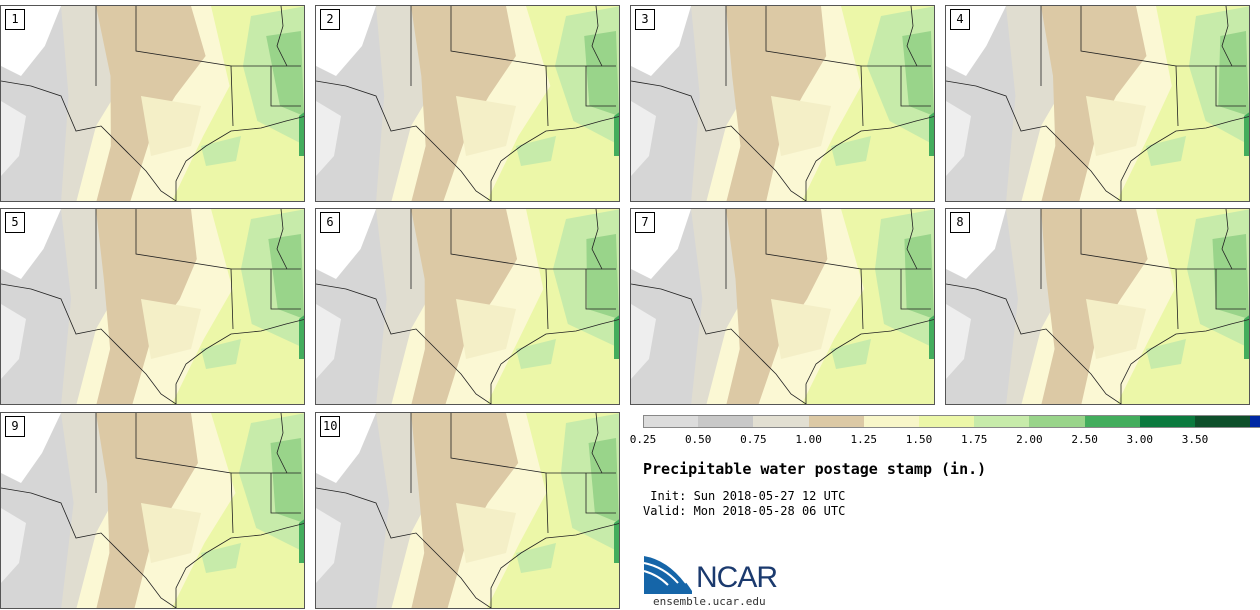  I want to click on panel-3: 3, so click(782, 103).